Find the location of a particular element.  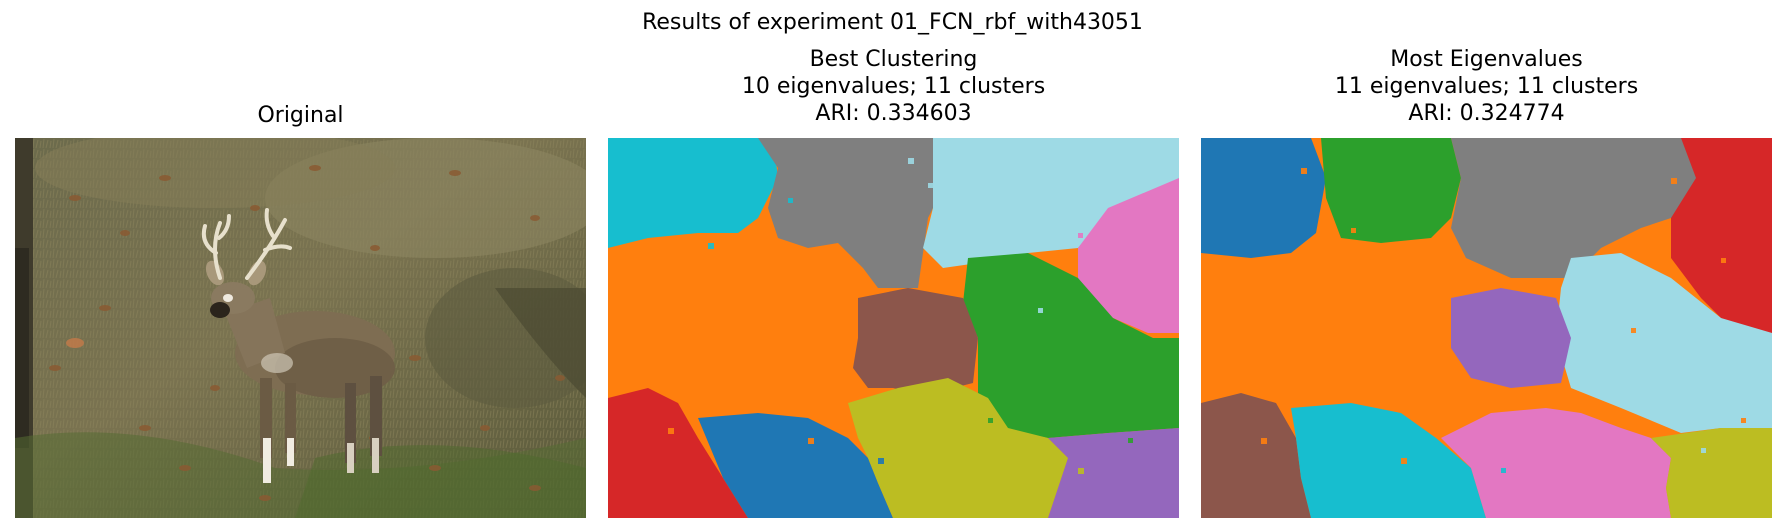

panel-title-original-line: Original is located at coordinates (300, 115).